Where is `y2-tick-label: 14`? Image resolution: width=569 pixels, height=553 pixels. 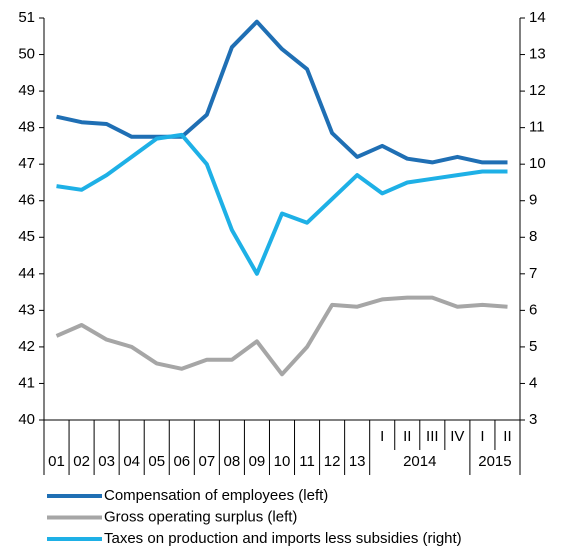 y2-tick-label: 14 is located at coordinates (537, 17).